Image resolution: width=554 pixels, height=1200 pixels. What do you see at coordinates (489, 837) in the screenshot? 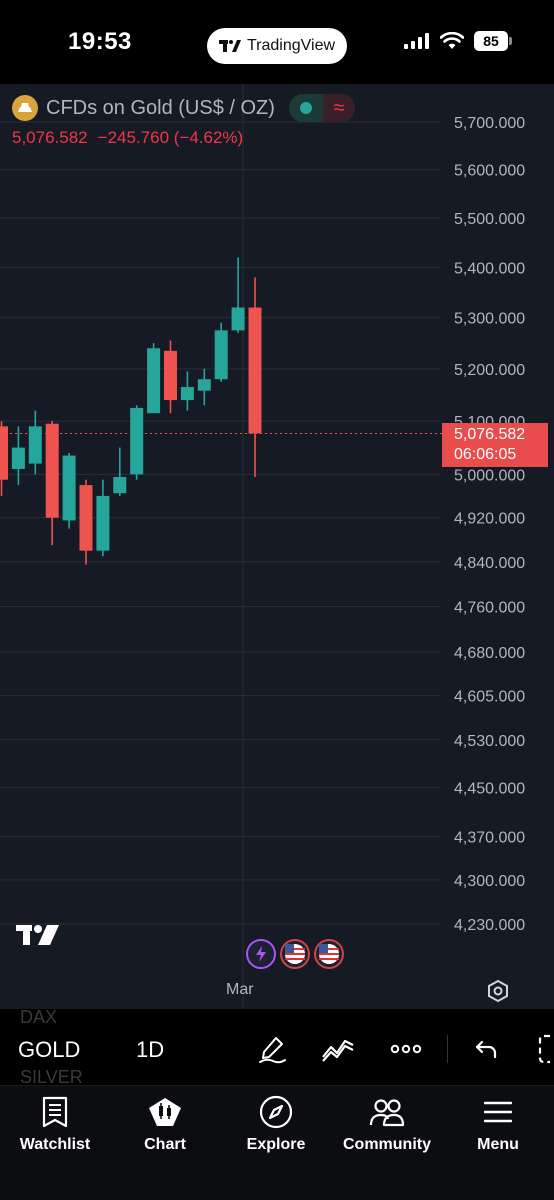
I see `y-tick-label: 4,370.000` at bounding box center [489, 837].